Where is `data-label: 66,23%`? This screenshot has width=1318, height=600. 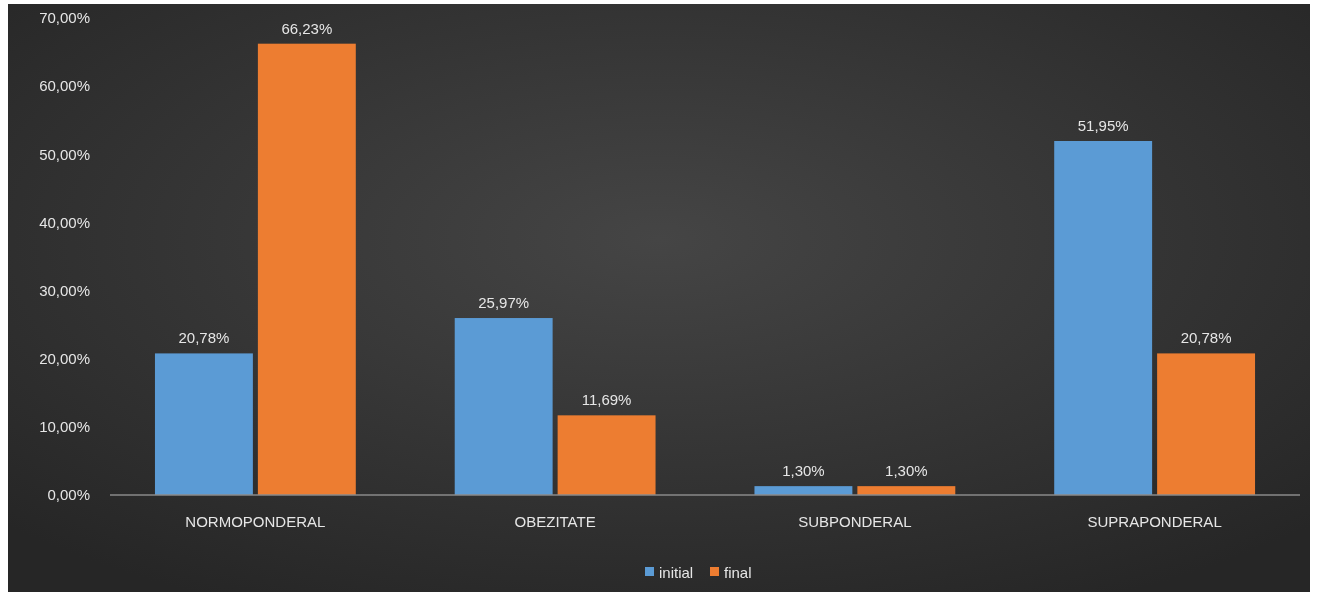 data-label: 66,23% is located at coordinates (307, 28).